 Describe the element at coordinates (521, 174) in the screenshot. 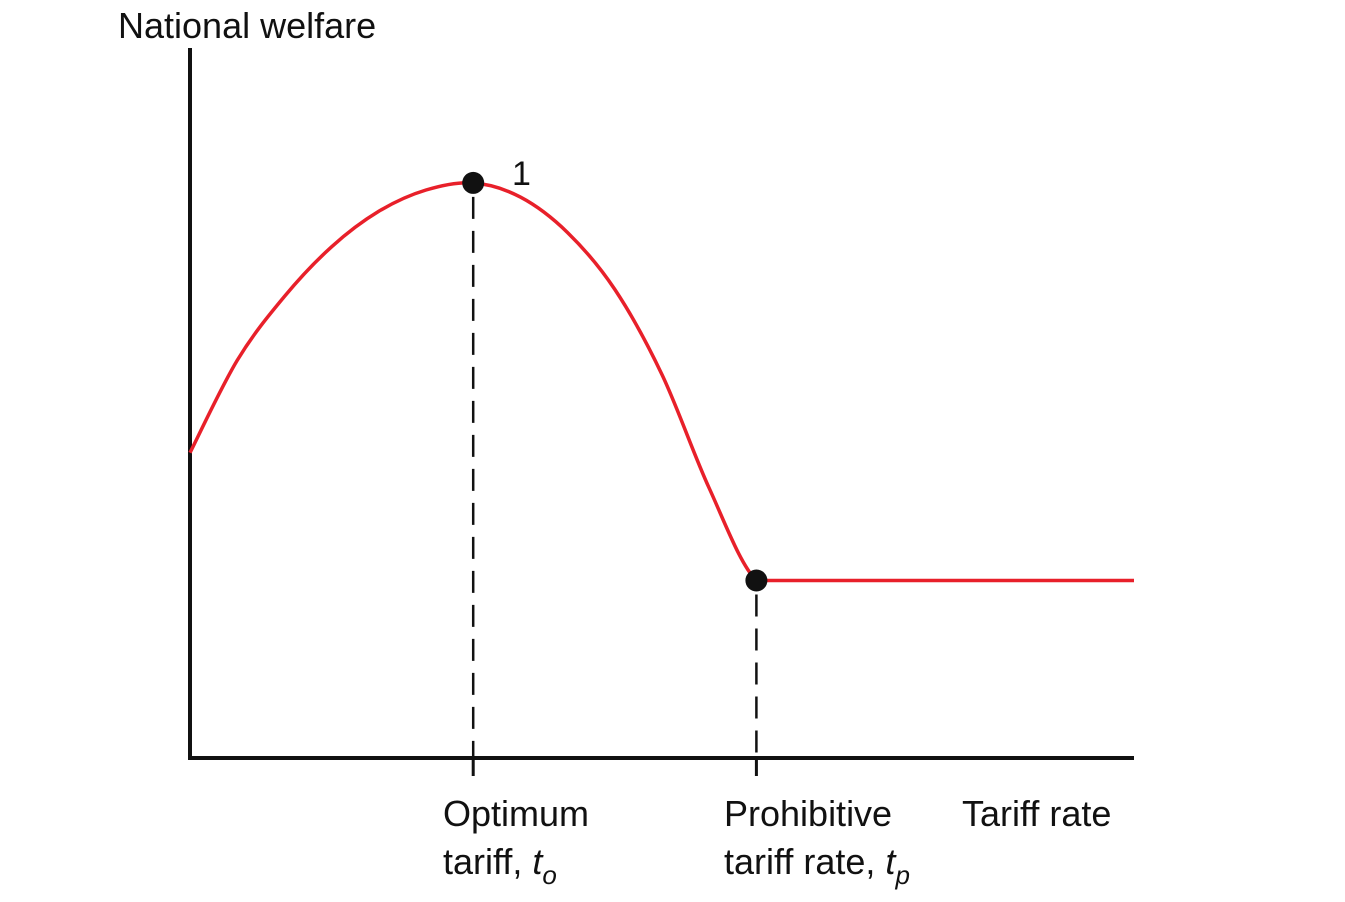

I see `point-1-label: 1` at that location.